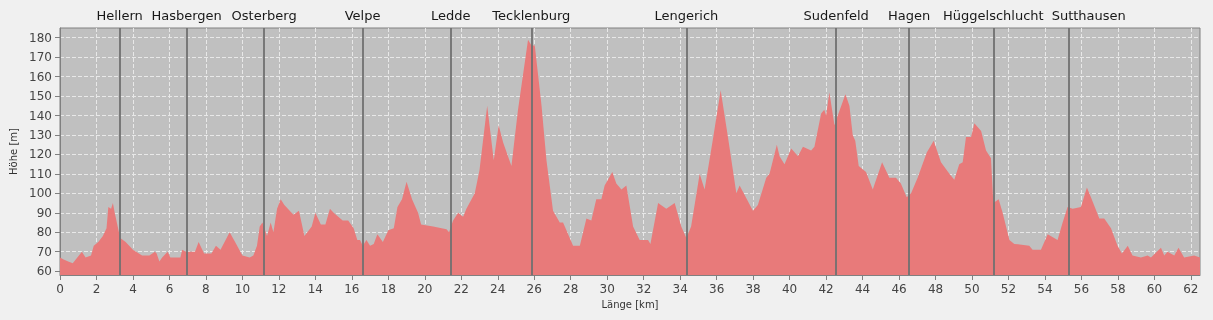  What do you see at coordinates (836, 15) in the screenshot?
I see `ref-line-label: Sudenfeld` at bounding box center [836, 15].